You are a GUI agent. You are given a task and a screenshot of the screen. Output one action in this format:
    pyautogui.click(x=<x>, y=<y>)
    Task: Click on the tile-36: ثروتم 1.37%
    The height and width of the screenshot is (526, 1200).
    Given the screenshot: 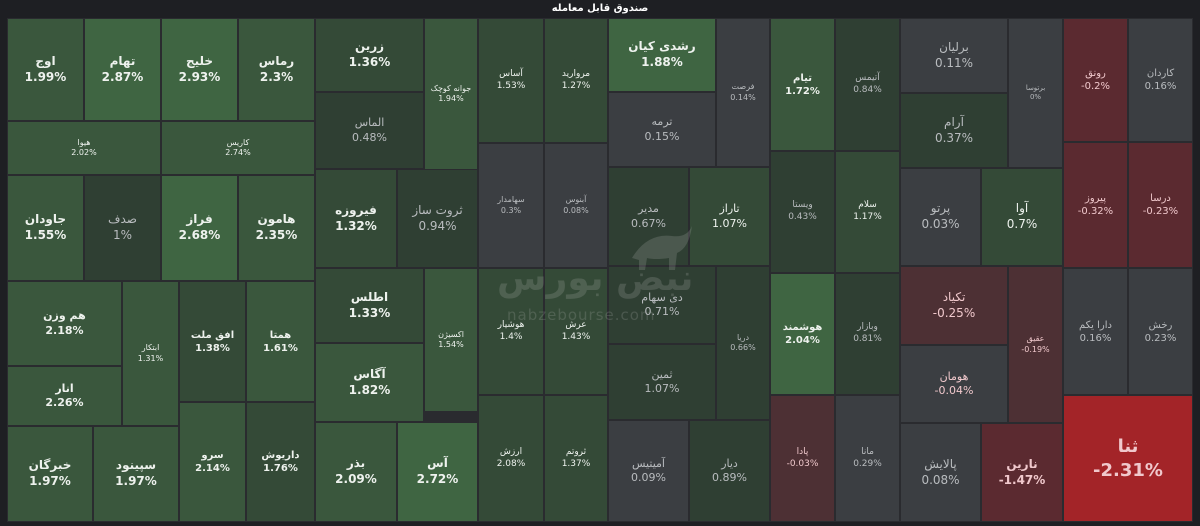 What is the action you would take?
    pyautogui.click(x=576, y=458)
    